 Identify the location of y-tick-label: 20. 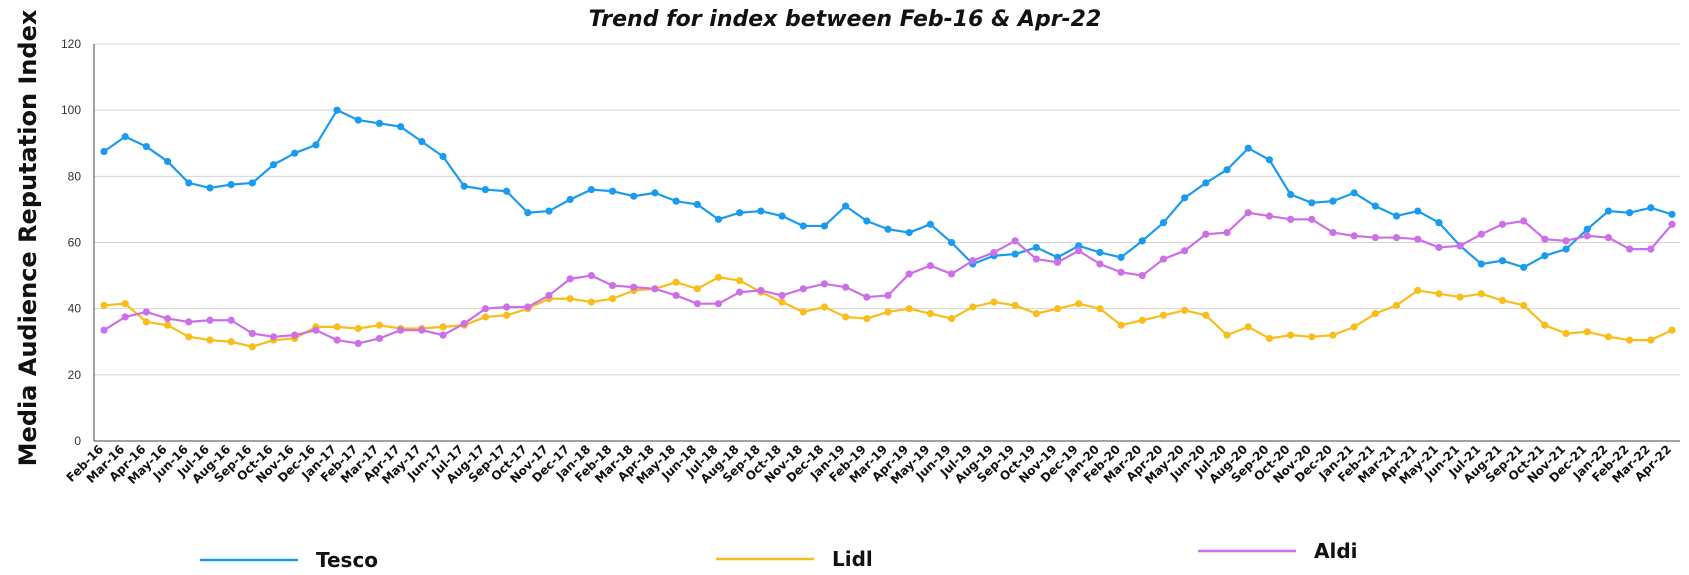
(75, 375).